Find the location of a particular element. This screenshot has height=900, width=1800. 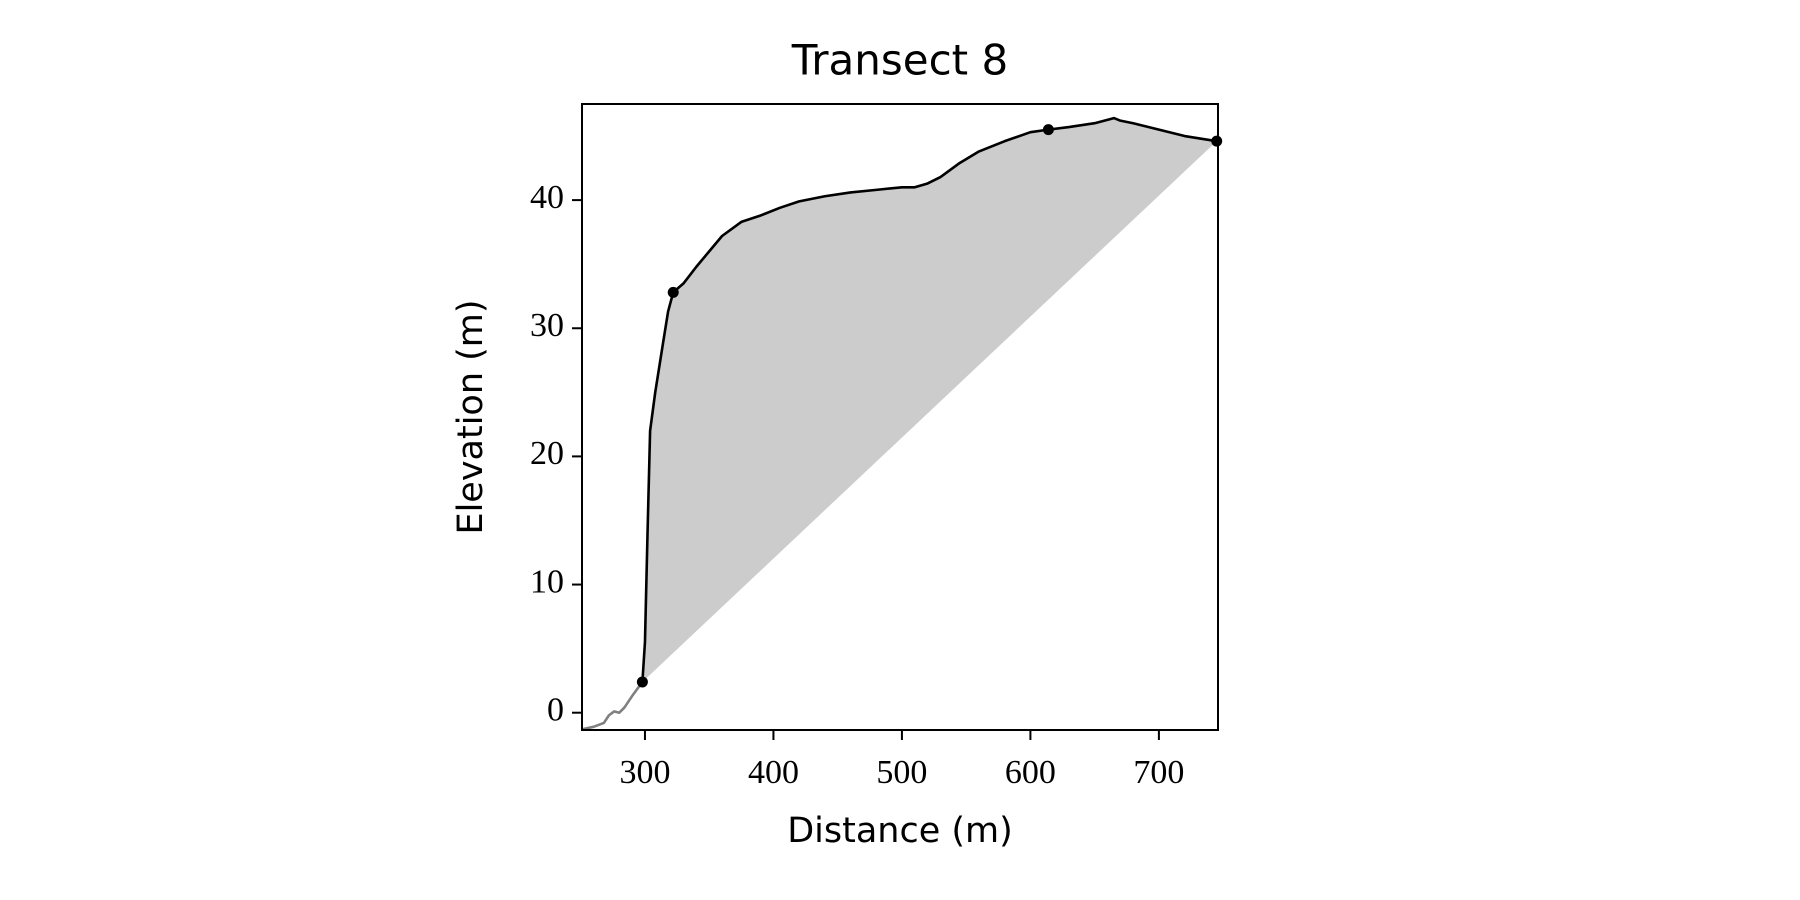

x-tick-label: 300 is located at coordinates (644, 772).